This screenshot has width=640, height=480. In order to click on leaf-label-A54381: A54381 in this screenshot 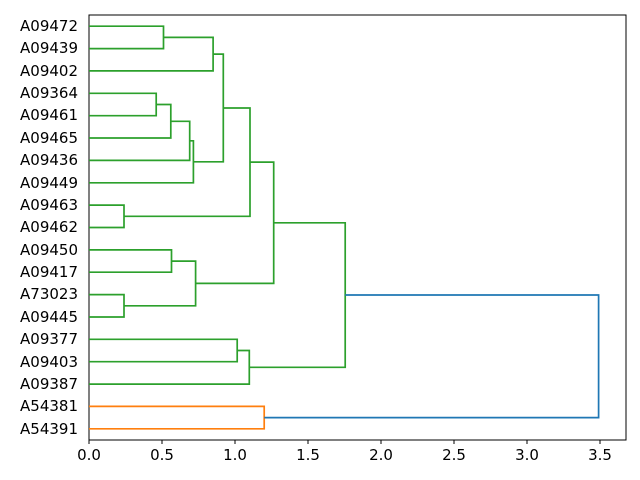, I will do `click(49, 406)`.